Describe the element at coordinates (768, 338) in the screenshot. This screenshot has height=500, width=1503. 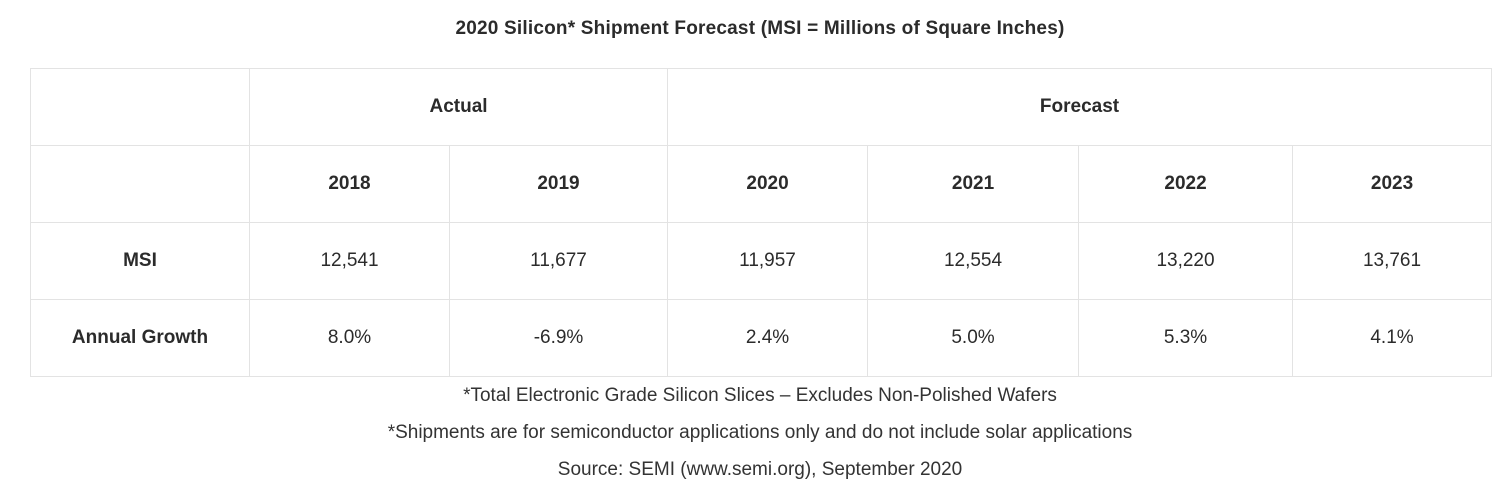
I see `table-cell: 2.4%` at that location.